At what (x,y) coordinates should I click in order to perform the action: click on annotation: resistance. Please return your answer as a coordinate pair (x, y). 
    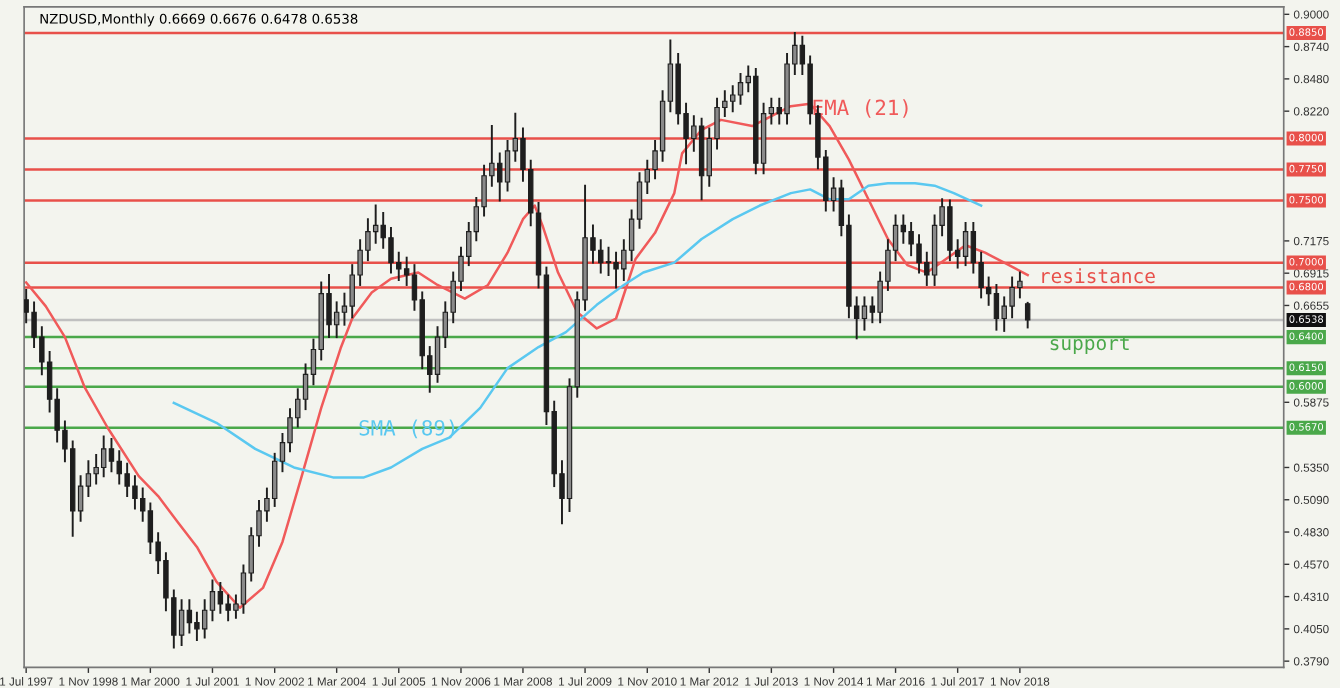
    Looking at the image, I should click on (1098, 276).